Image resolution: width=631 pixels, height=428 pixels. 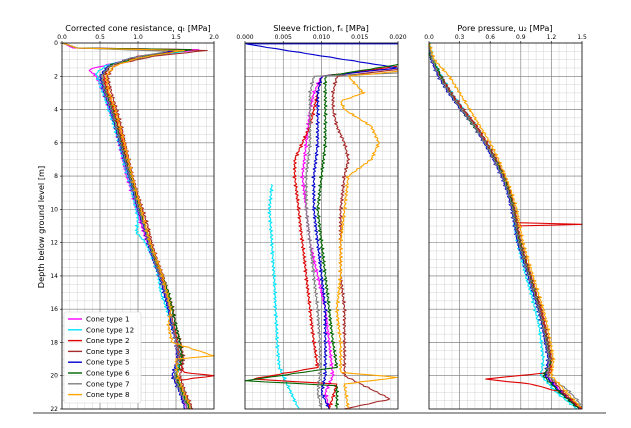 What do you see at coordinates (214, 37) in the screenshot?
I see `x-tick-label: 2.0` at bounding box center [214, 37].